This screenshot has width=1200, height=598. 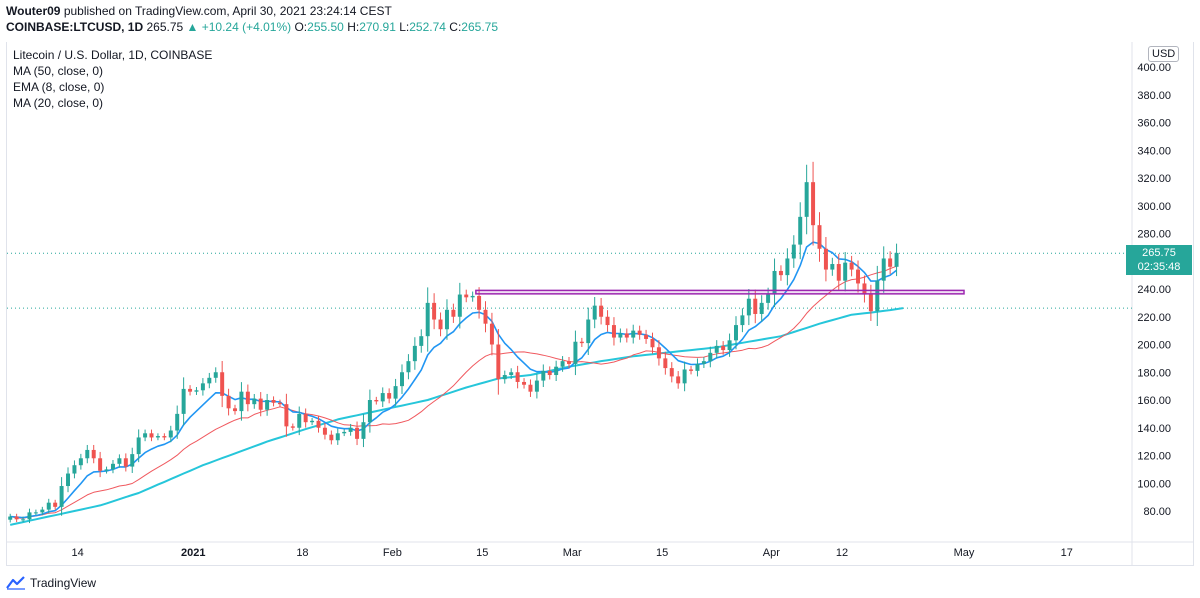 What do you see at coordinates (165, 27) in the screenshot?
I see `last-price: 265.75` at bounding box center [165, 27].